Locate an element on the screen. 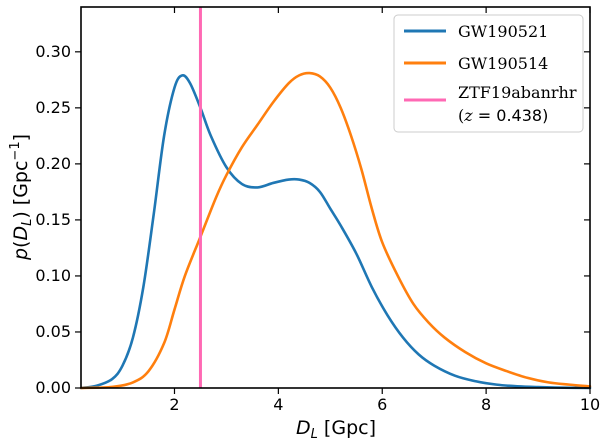  y-tick-label: 0.30 is located at coordinates (53, 51).